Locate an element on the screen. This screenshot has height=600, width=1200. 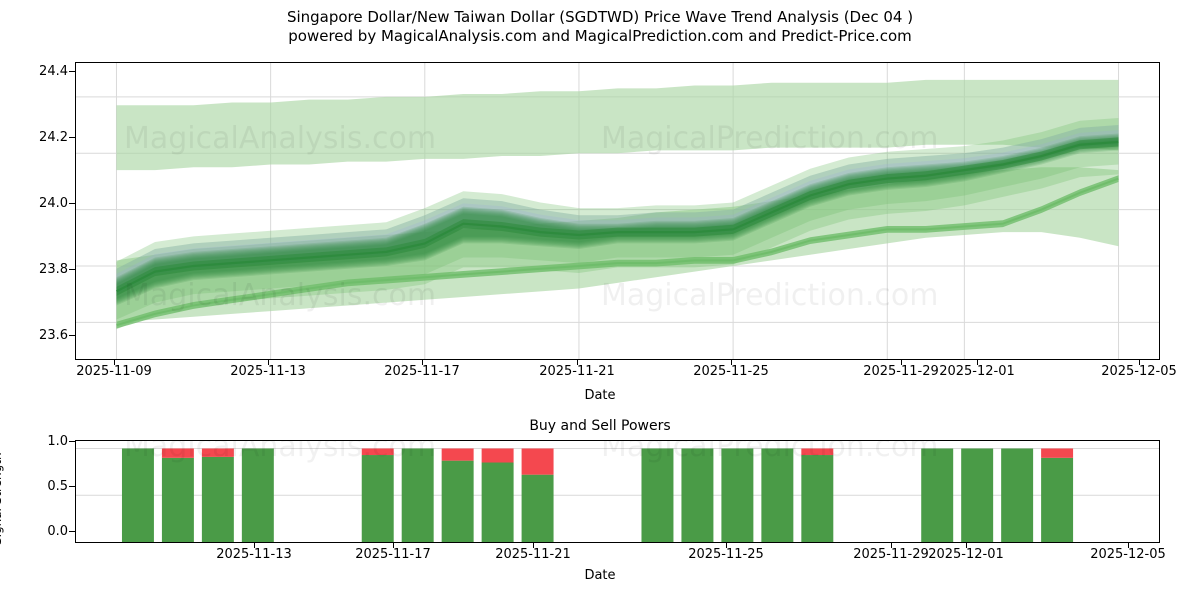
signal-xtick-2025-11-17: 2025-11-17 is located at coordinates (393, 554).